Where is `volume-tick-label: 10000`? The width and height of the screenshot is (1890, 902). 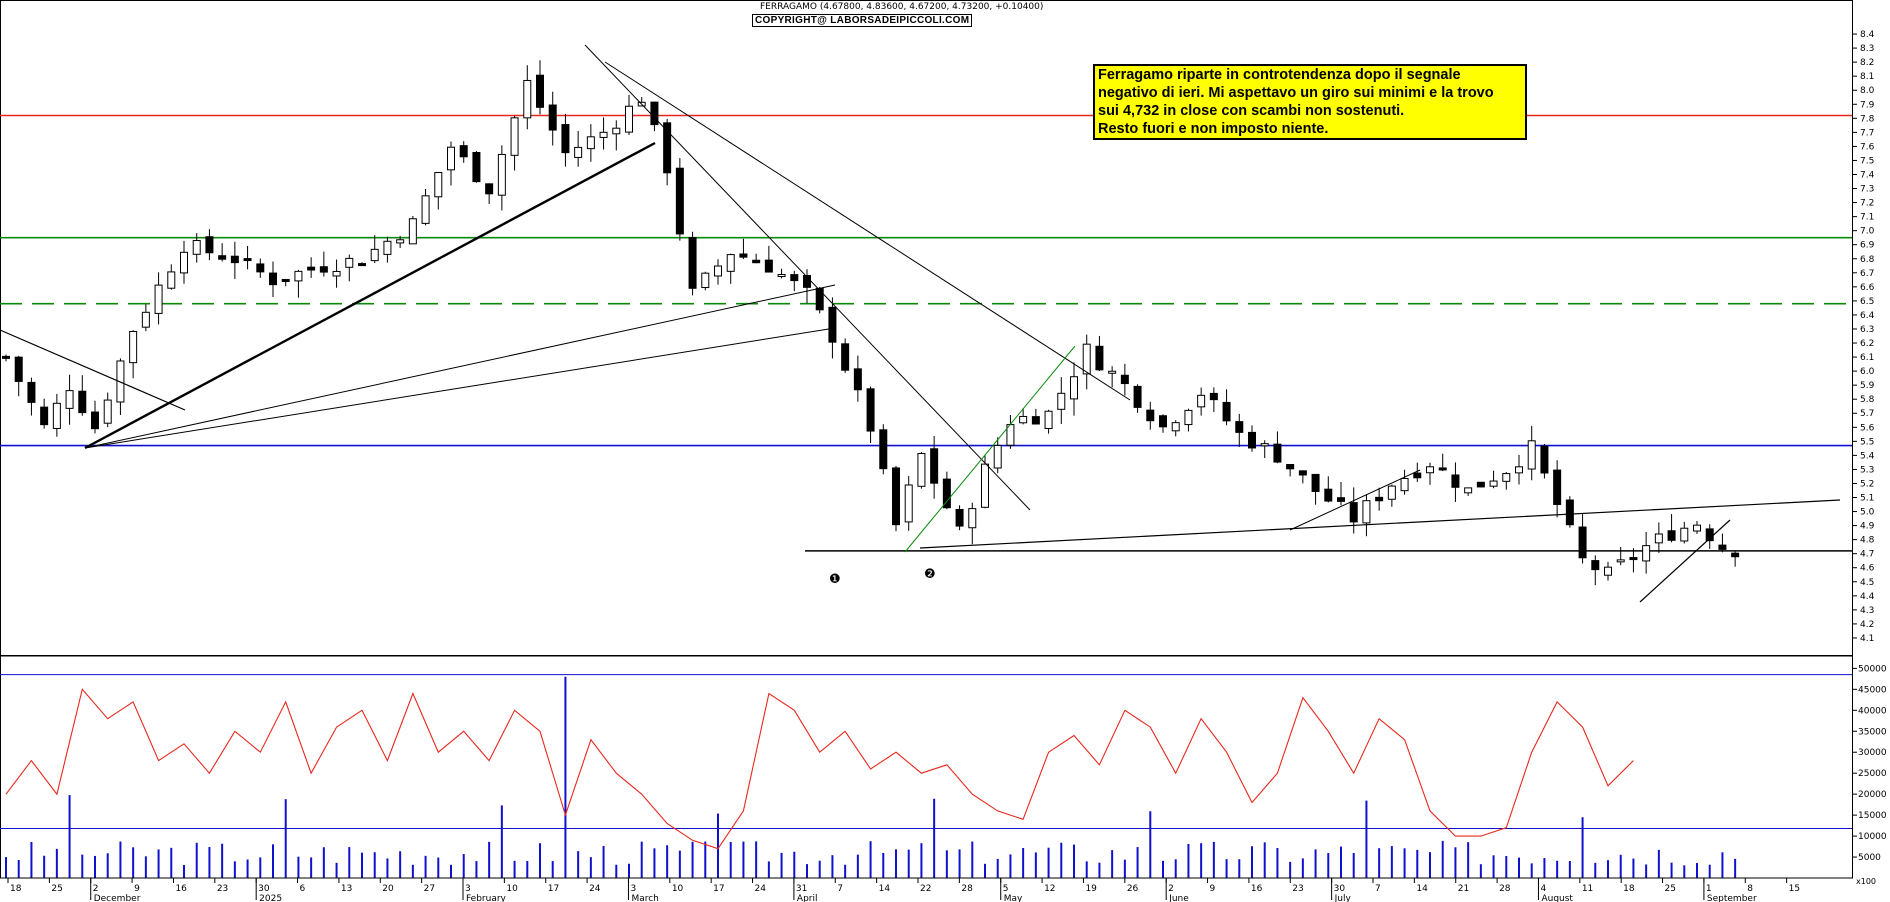
volume-tick-label: 10000 is located at coordinates (1872, 837).